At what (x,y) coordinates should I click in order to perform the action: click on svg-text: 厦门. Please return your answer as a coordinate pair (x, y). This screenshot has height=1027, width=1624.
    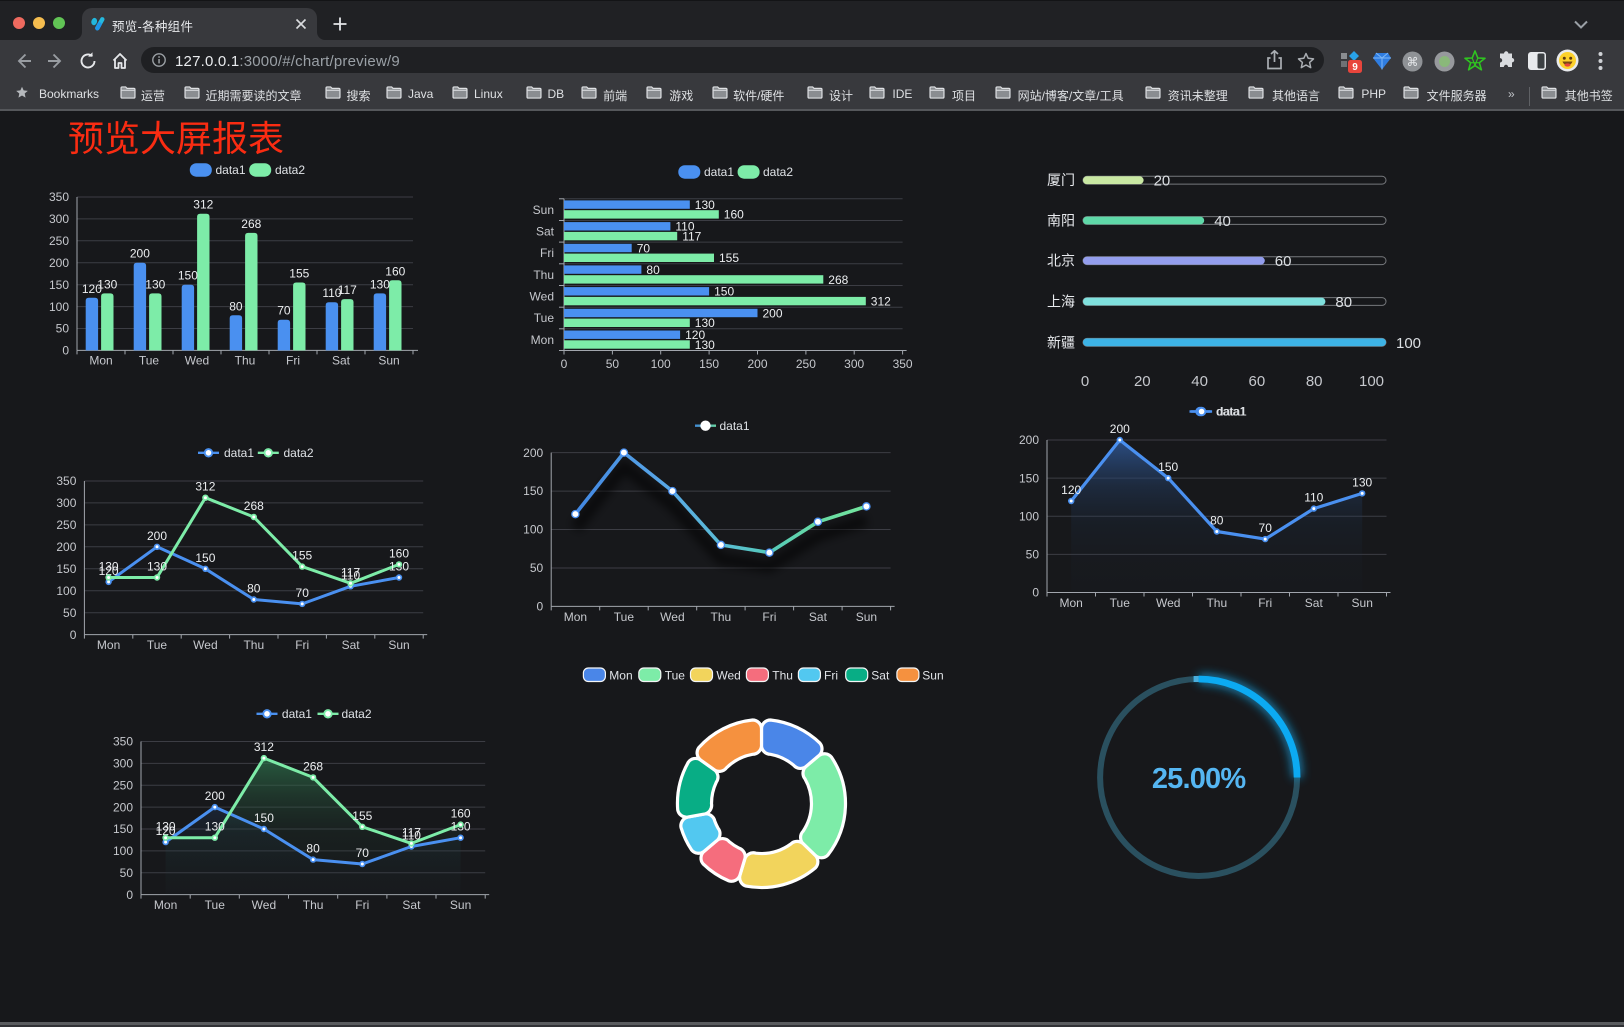
    Looking at the image, I should click on (1061, 180).